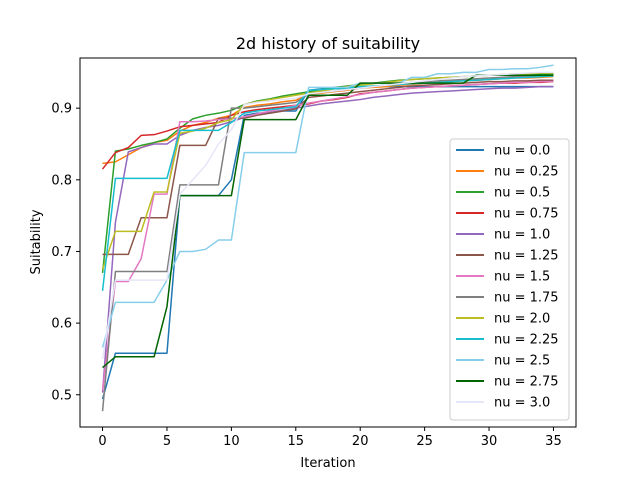 The image size is (640, 480). What do you see at coordinates (61, 395) in the screenshot?
I see `y-tick-label: 0.5` at bounding box center [61, 395].